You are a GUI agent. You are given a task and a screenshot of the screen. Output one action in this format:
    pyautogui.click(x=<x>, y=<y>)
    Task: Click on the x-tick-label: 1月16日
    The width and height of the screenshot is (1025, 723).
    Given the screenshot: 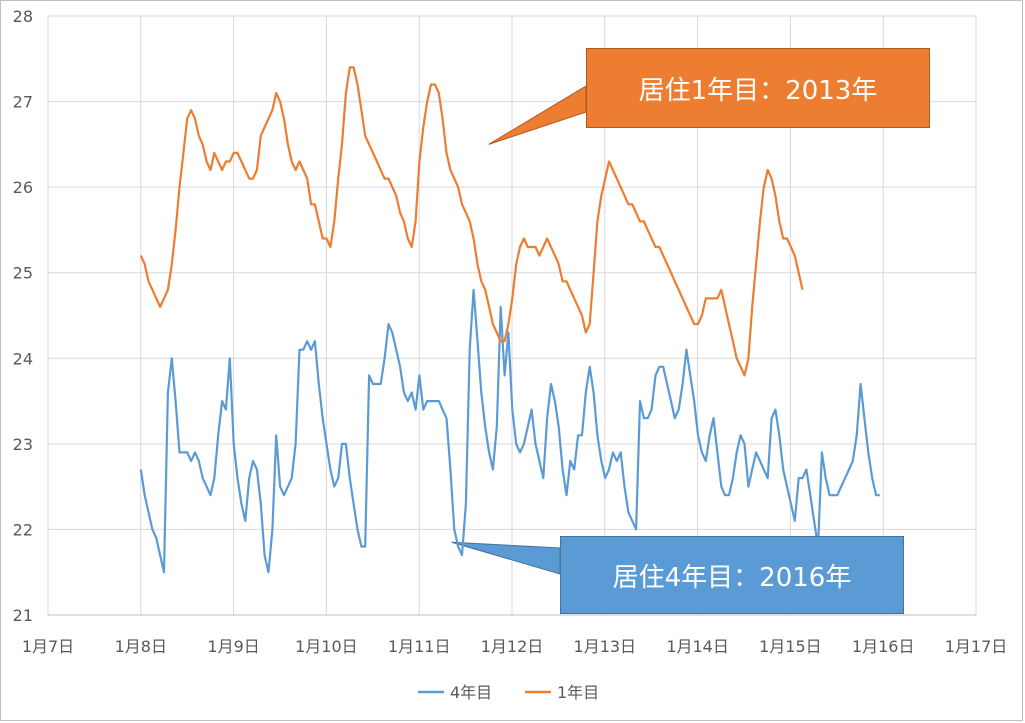 What is the action you would take?
    pyautogui.click(x=883, y=646)
    